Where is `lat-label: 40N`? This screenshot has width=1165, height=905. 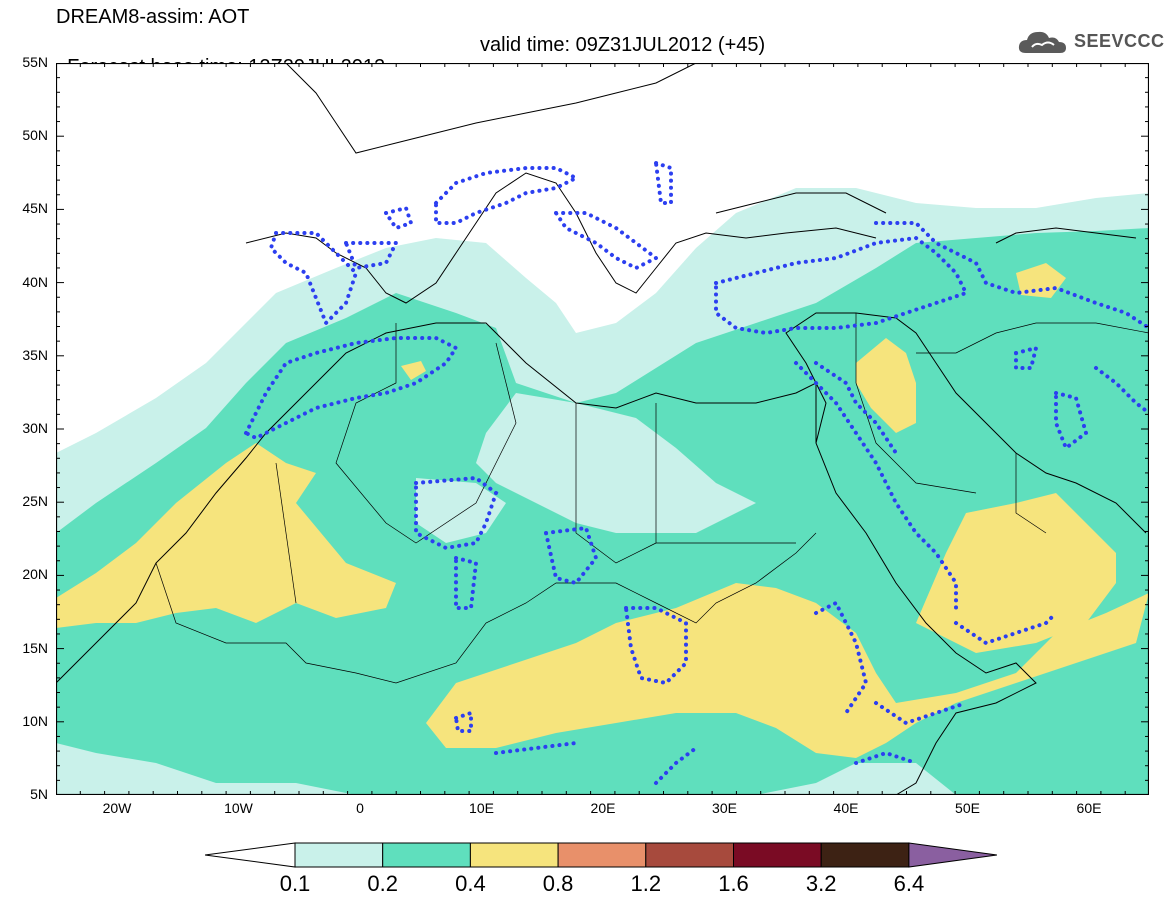 lat-label: 40N is located at coordinates (35, 281).